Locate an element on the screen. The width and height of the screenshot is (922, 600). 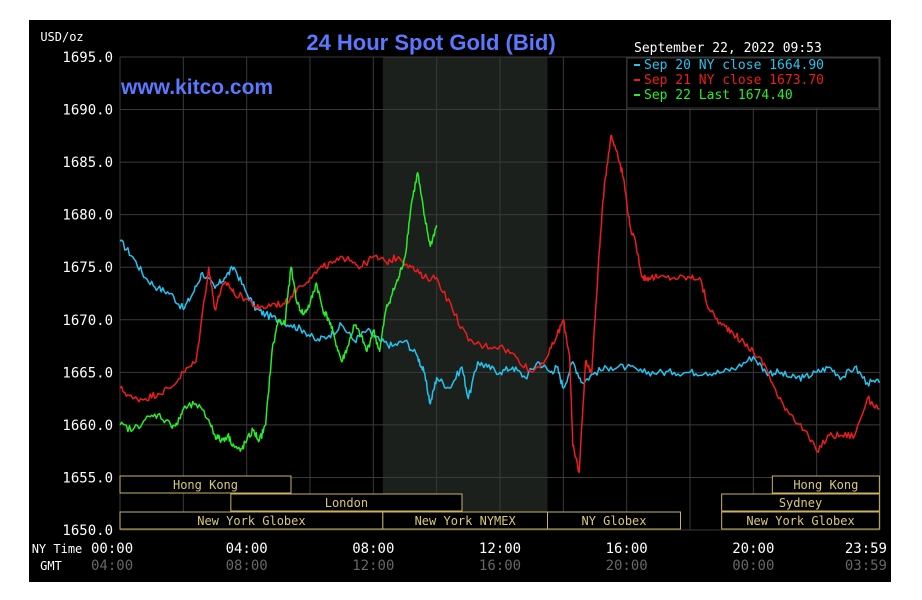
y-tick-label: 1685.0 is located at coordinates (87, 163).